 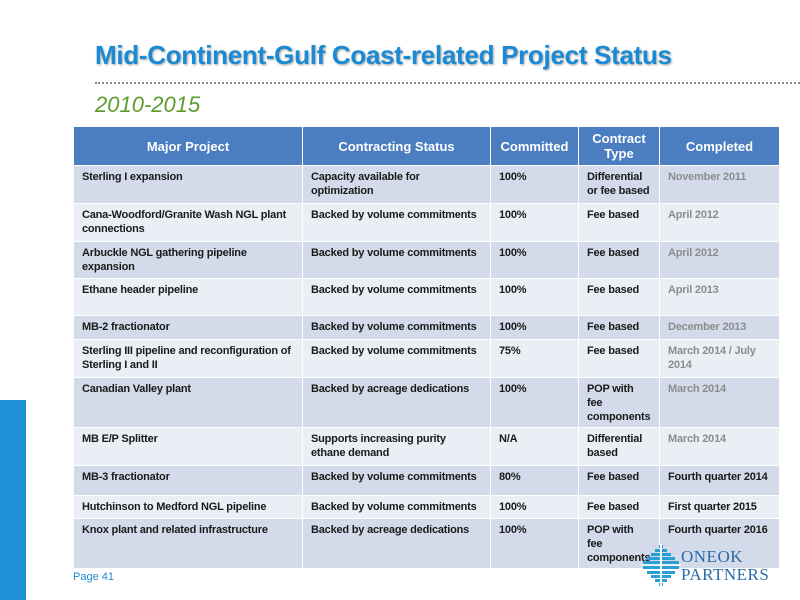 I want to click on cell-committed: N/A, so click(x=534, y=446).